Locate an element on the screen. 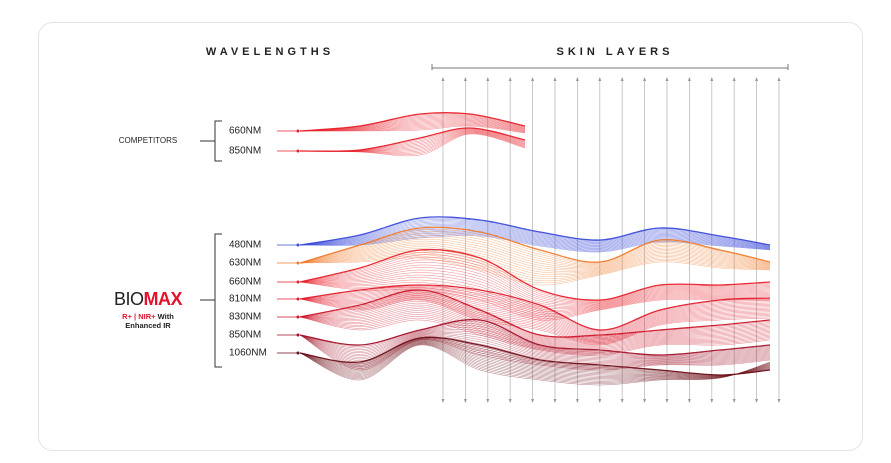 The image size is (891, 463). competitors-bracket is located at coordinates (211, 141).